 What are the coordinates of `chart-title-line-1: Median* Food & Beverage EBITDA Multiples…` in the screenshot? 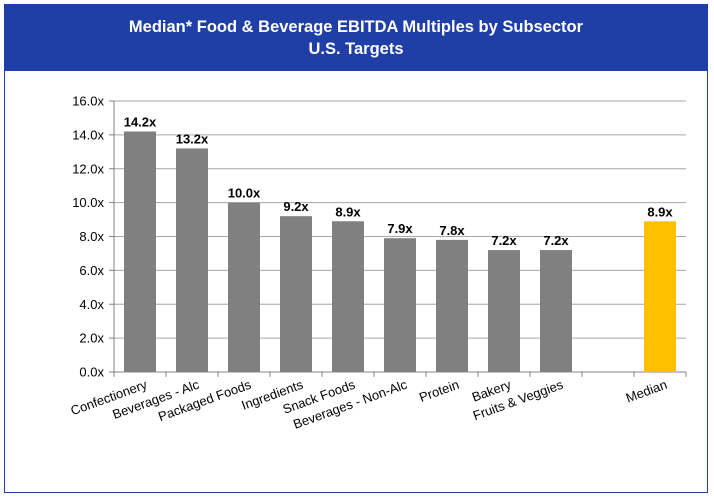 It's located at (356, 27).